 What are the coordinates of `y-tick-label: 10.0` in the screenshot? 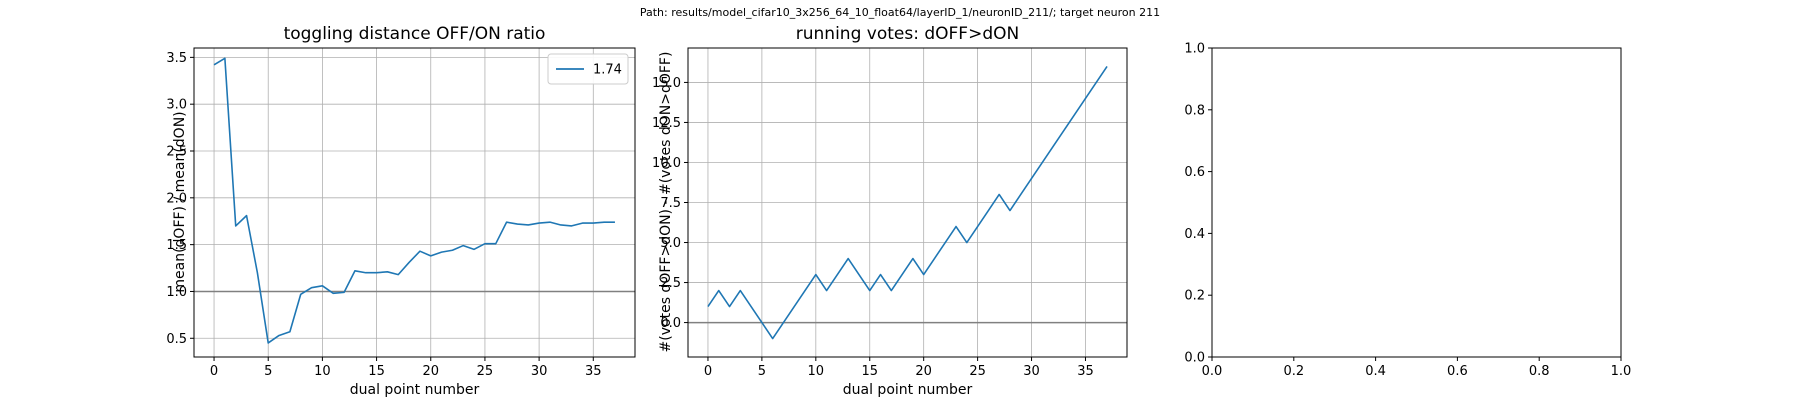 It's located at (666, 163).